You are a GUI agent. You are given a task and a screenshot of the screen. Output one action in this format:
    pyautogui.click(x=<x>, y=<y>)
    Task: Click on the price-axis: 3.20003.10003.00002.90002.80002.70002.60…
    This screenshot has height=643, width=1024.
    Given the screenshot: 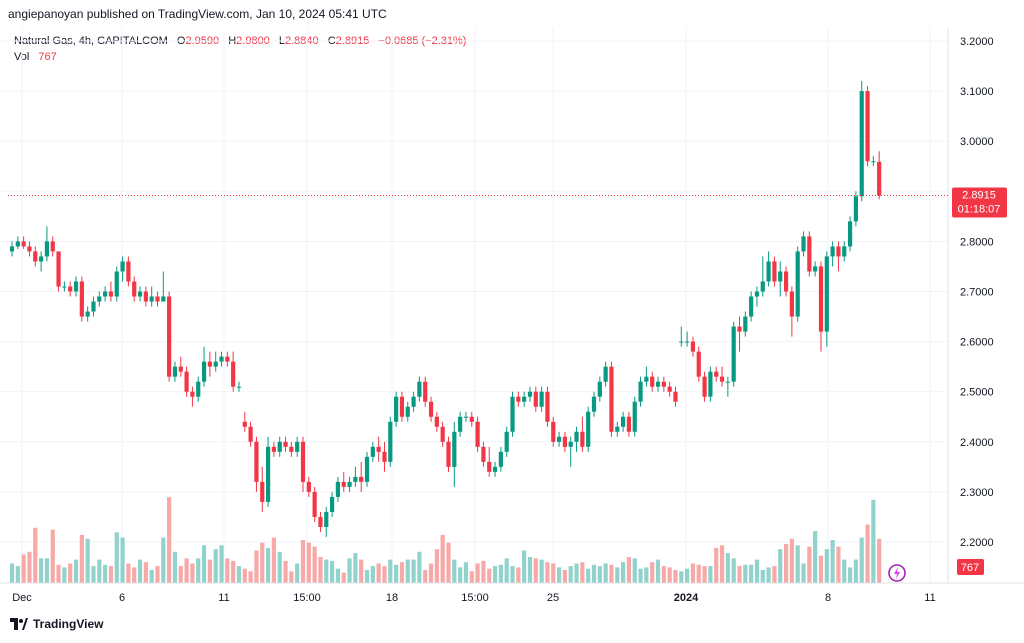 What is the action you would take?
    pyautogui.click(x=977, y=292)
    